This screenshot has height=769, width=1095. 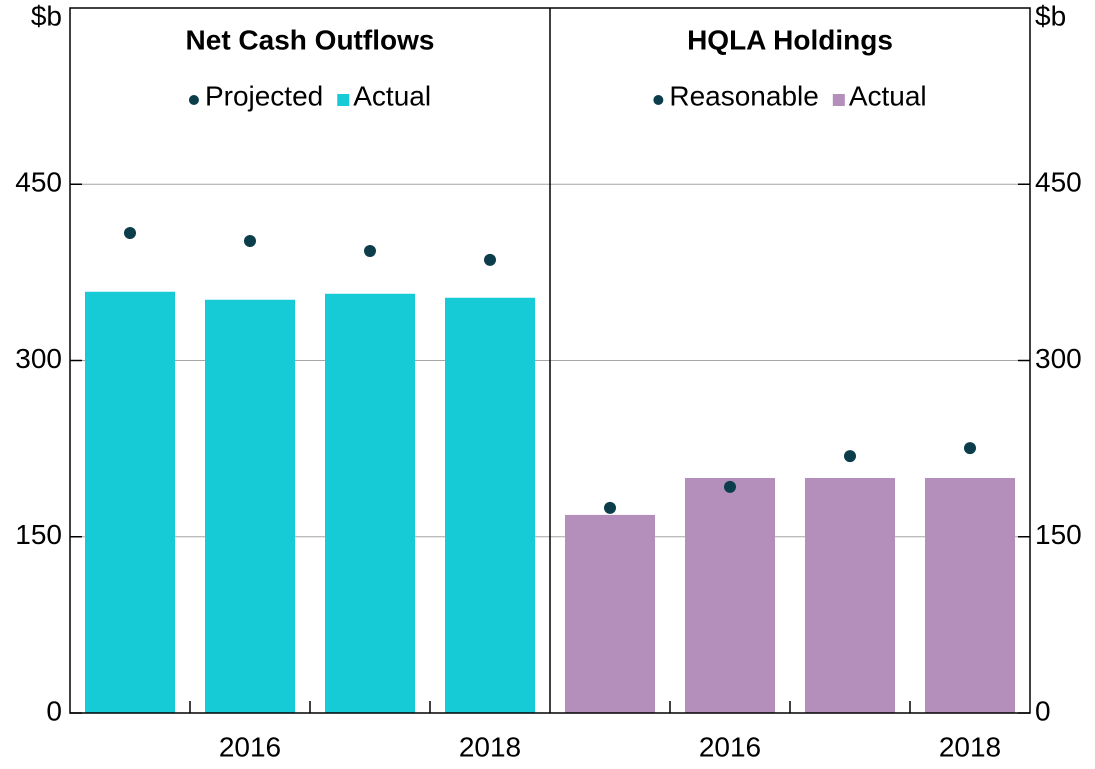 I want to click on legend-label: Projected, so click(x=264, y=95).